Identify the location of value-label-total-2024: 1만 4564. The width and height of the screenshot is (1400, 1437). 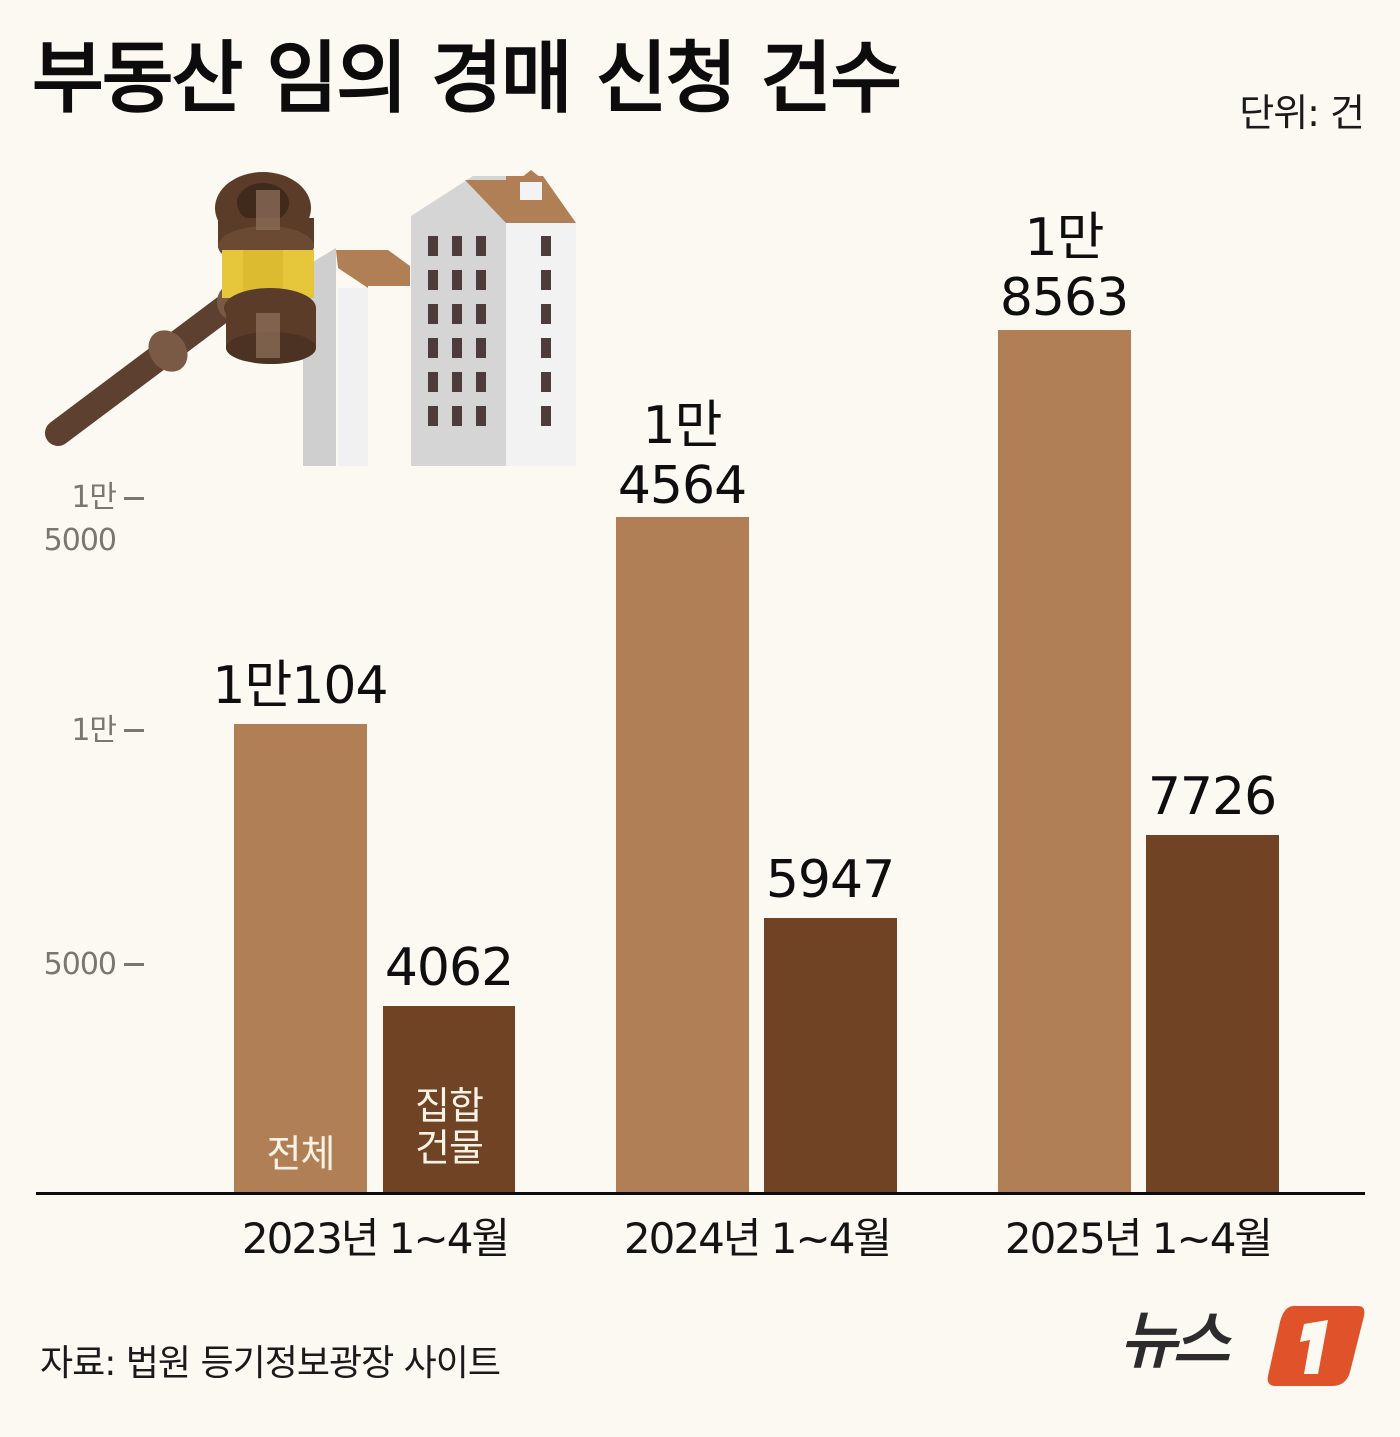
(682, 456).